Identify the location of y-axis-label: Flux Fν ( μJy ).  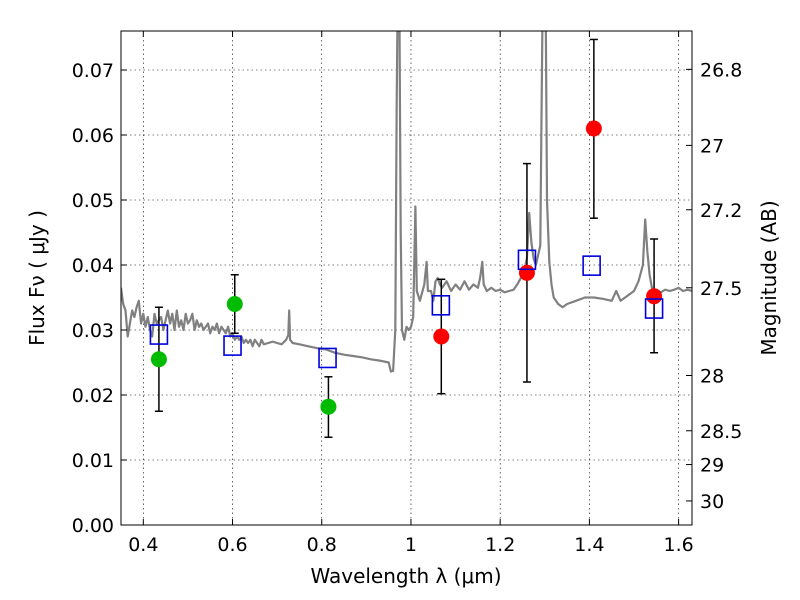
(37, 278).